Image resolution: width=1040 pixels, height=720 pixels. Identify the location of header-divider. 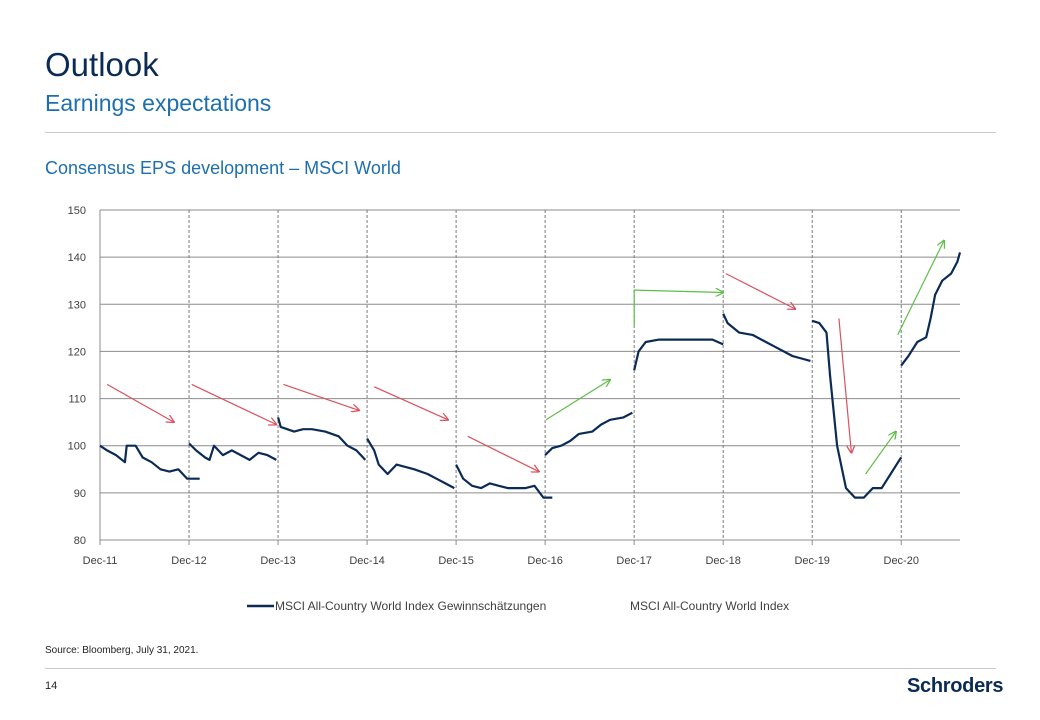
(520, 132).